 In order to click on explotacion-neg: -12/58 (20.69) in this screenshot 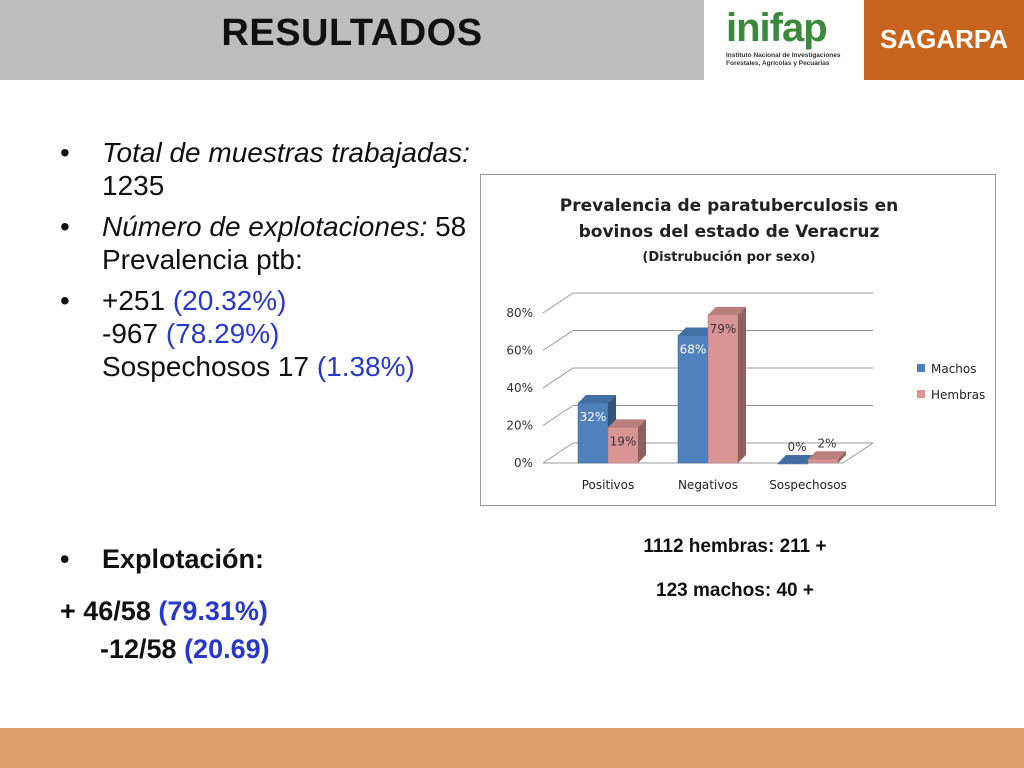, I will do `click(231, 649)`.